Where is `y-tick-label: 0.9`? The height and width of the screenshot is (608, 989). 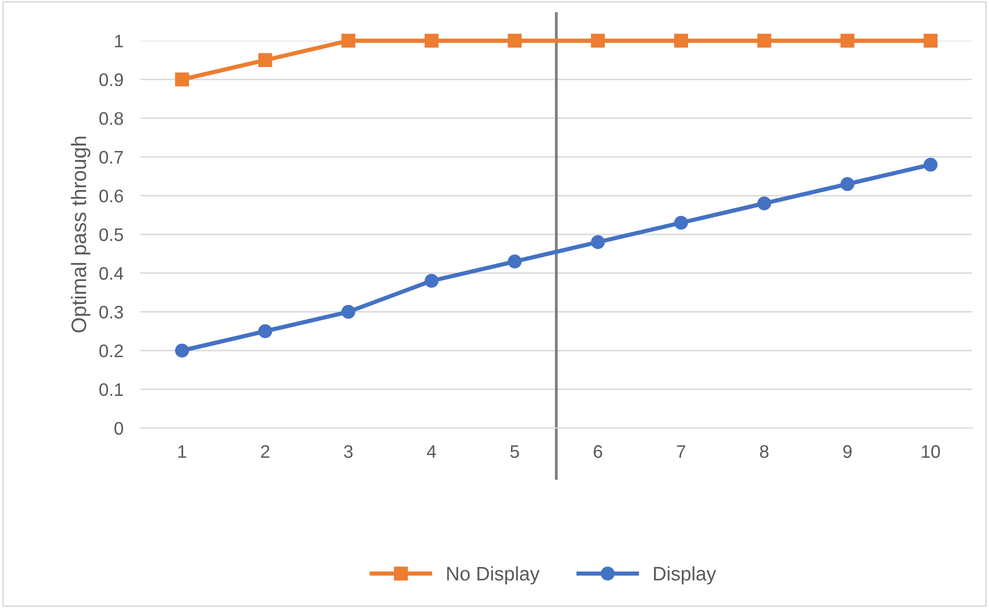
y-tick-label: 0.9 is located at coordinates (111, 79).